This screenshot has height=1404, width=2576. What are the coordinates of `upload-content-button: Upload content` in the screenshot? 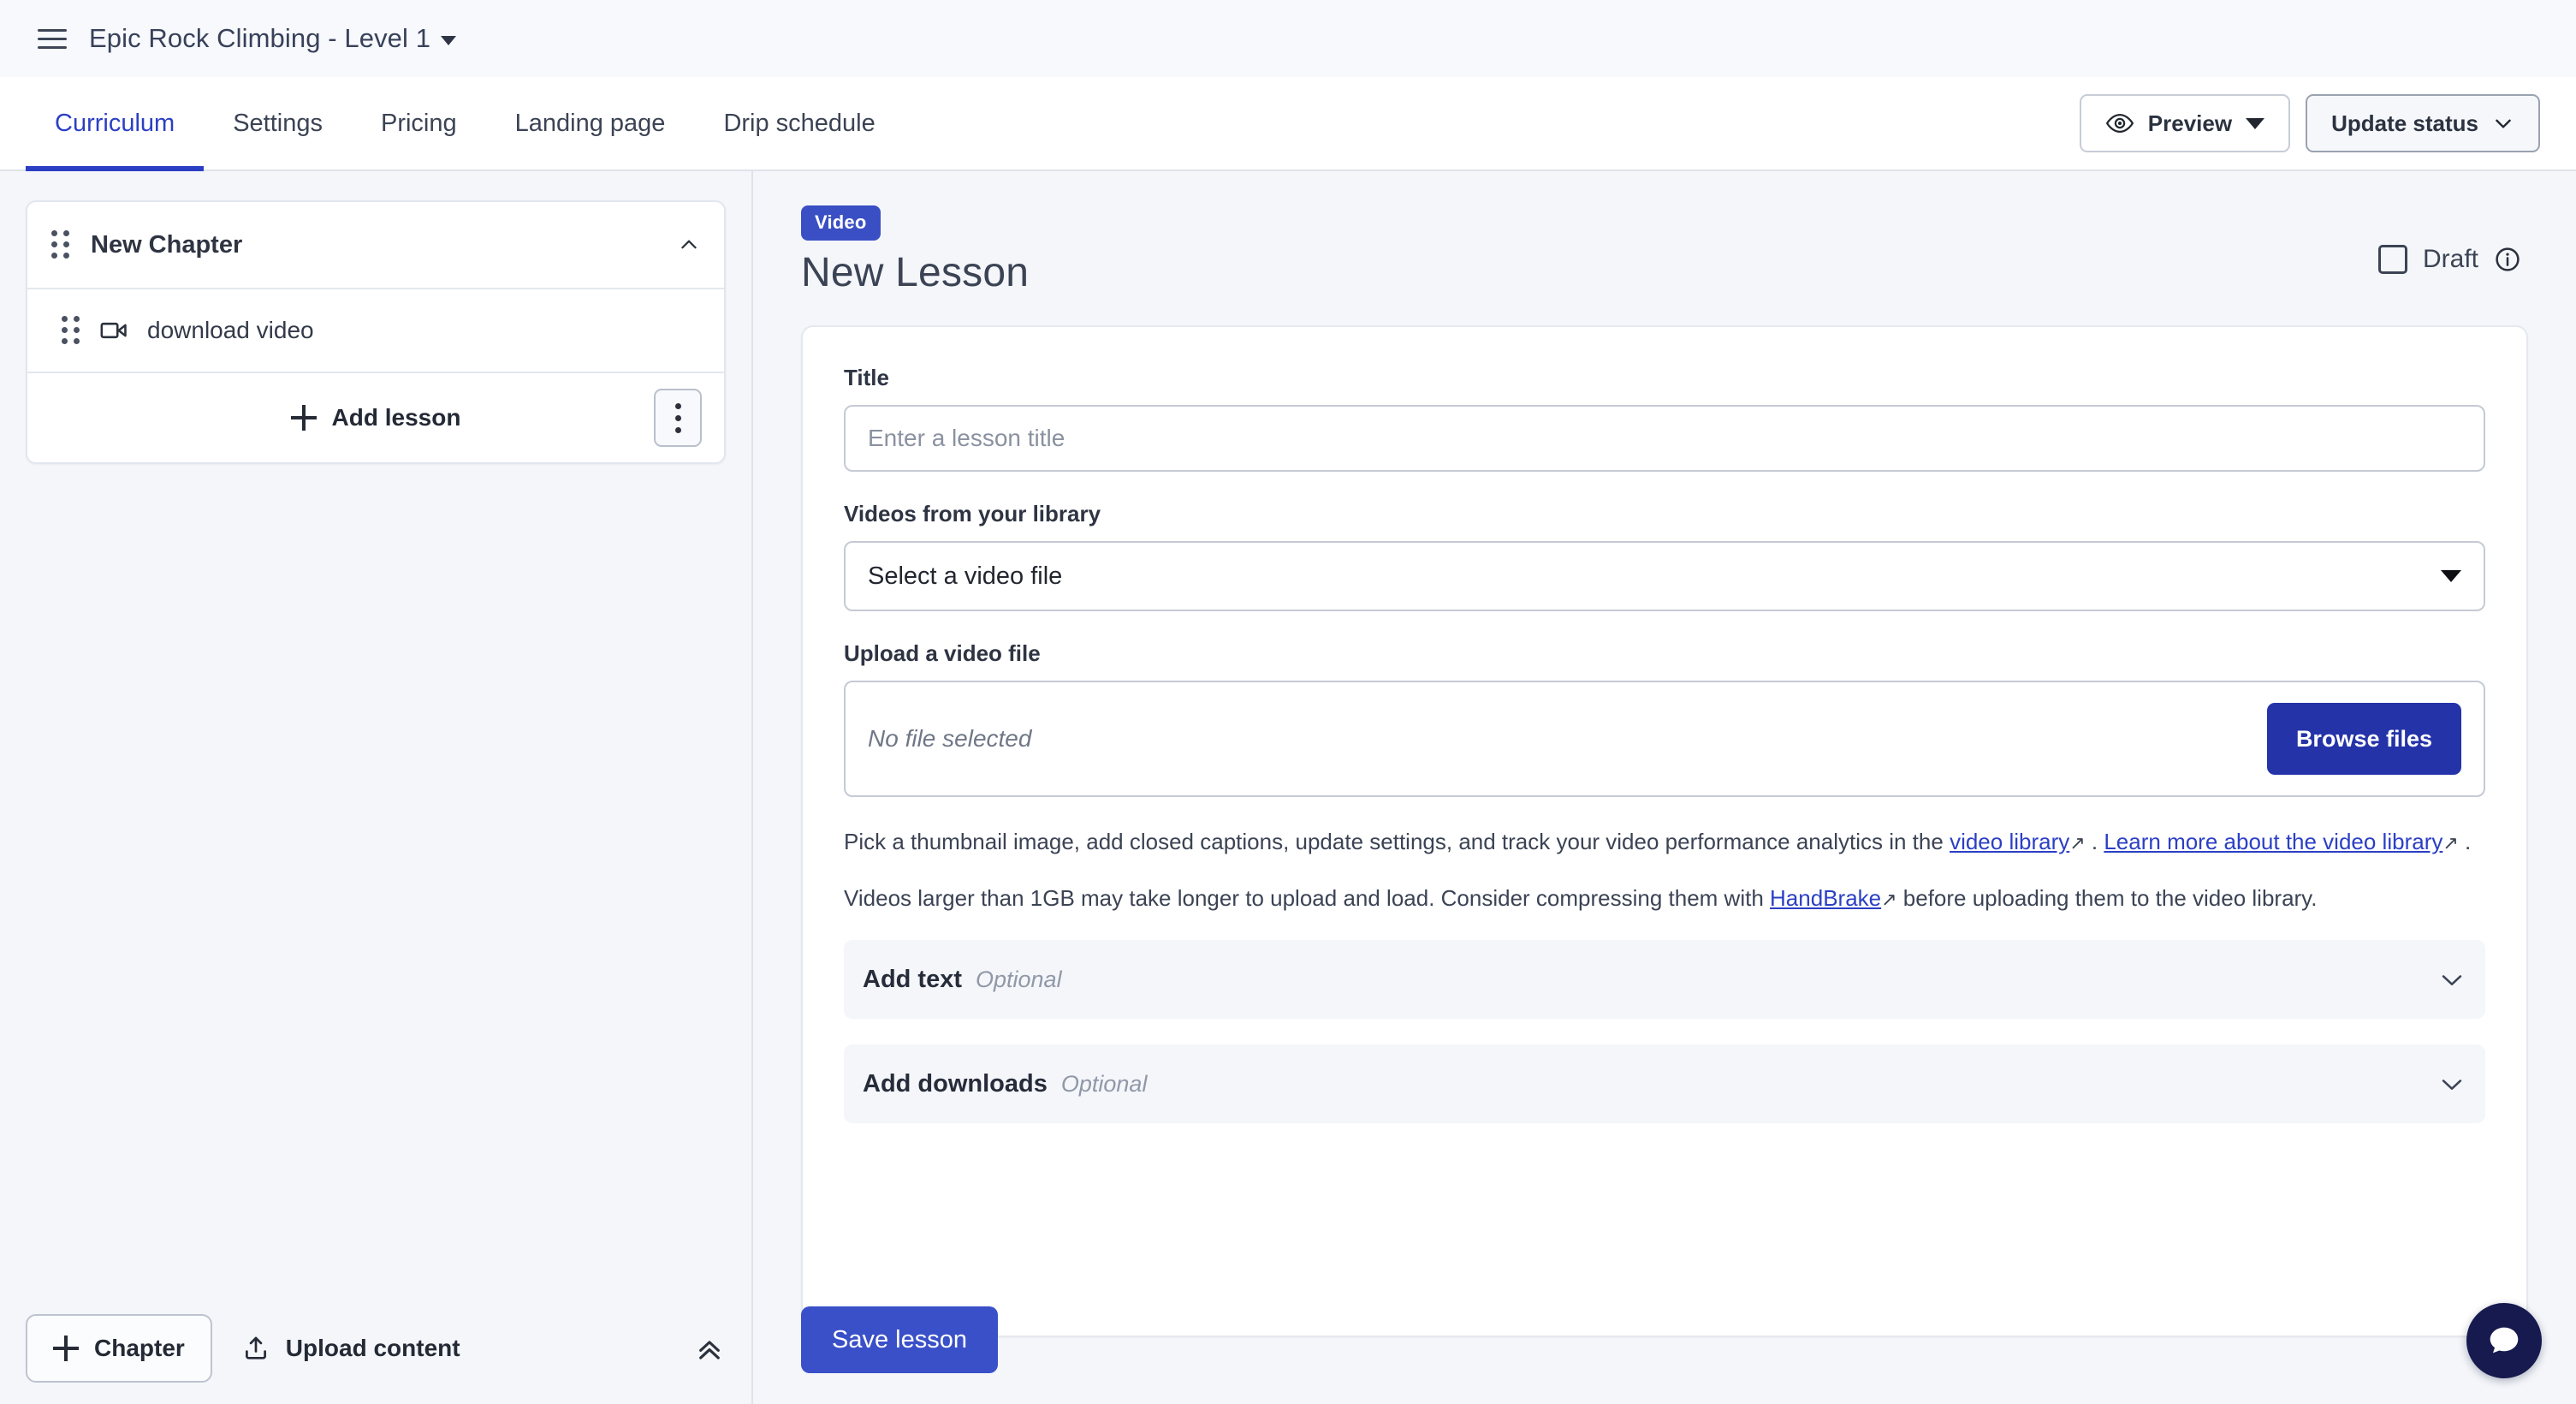 It's located at (350, 1348).